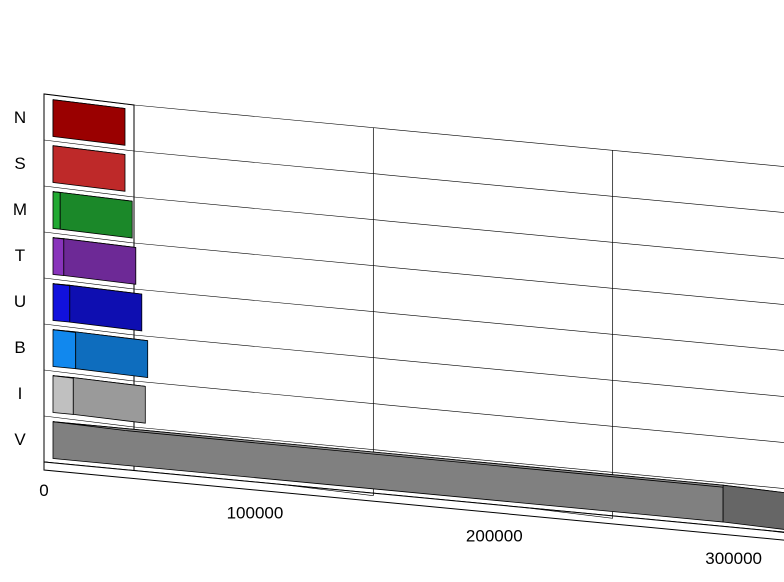 The image size is (784, 582). I want to click on bar-T, so click(94, 261).